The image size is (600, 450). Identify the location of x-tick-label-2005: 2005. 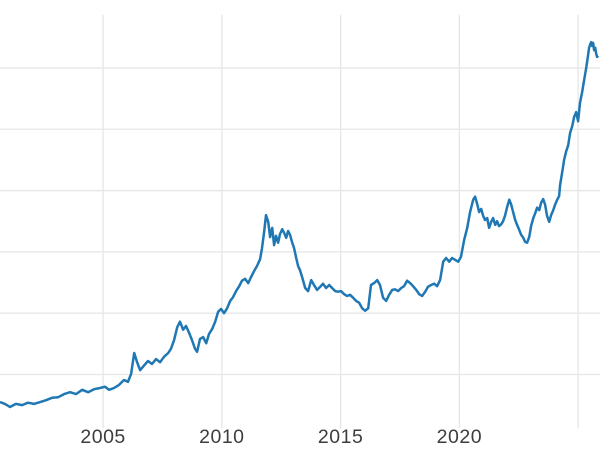
(103, 437).